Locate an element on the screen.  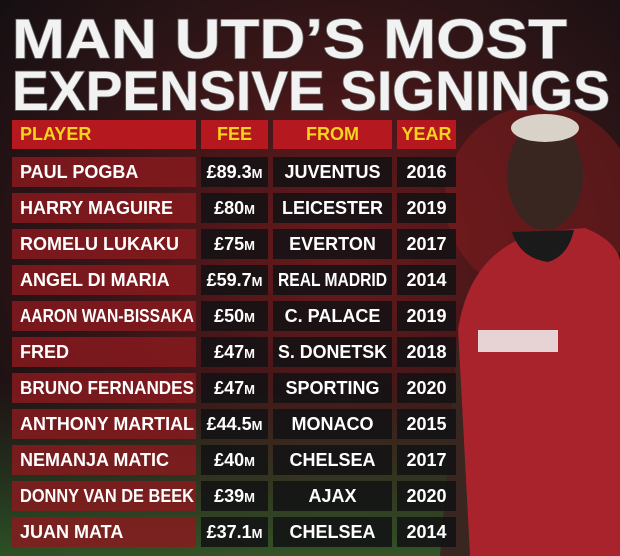
cell-text: £89.3m is located at coordinates (235, 172).